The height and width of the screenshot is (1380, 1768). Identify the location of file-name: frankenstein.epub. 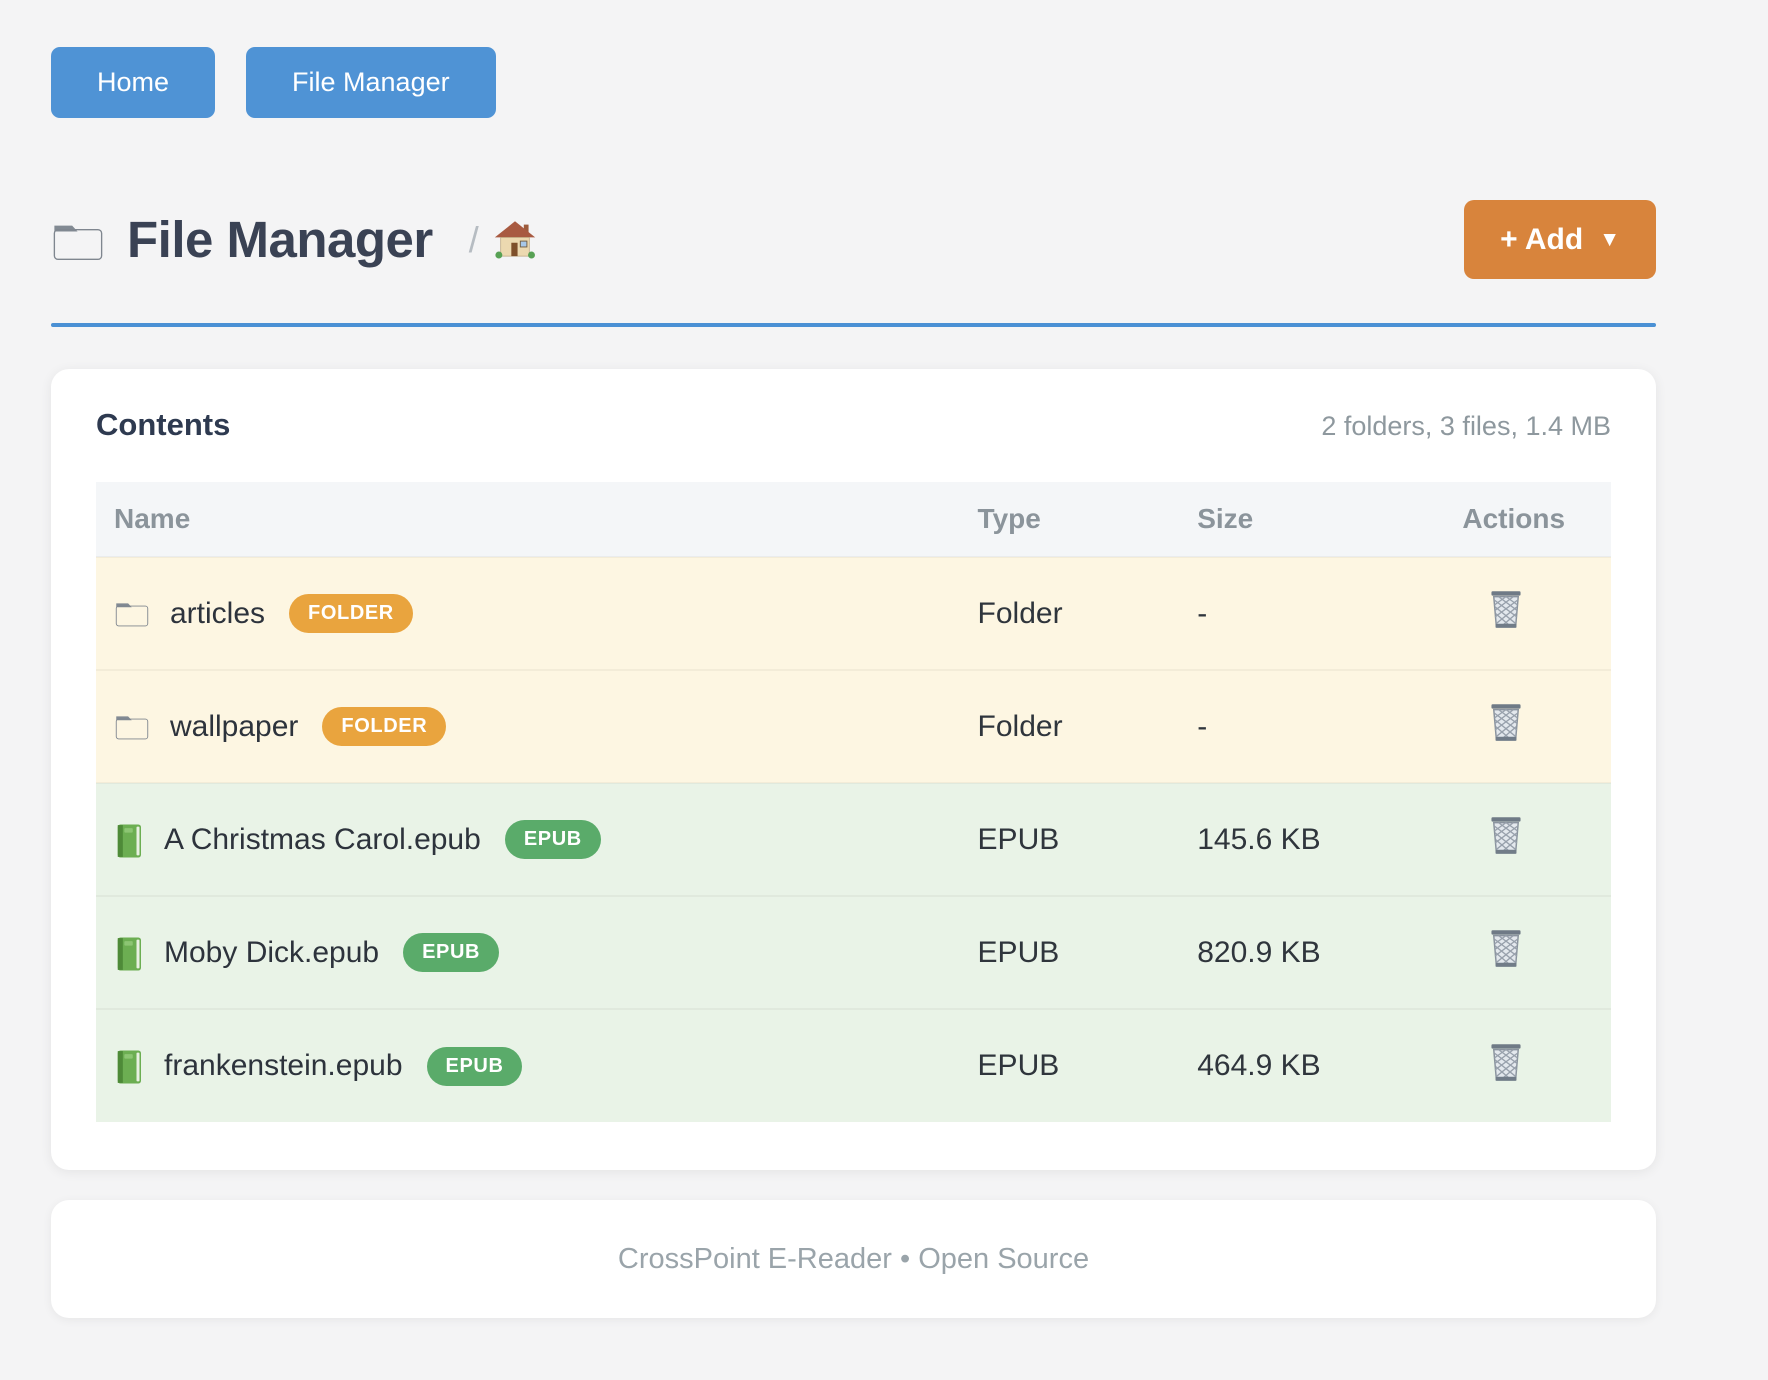
(283, 1065).